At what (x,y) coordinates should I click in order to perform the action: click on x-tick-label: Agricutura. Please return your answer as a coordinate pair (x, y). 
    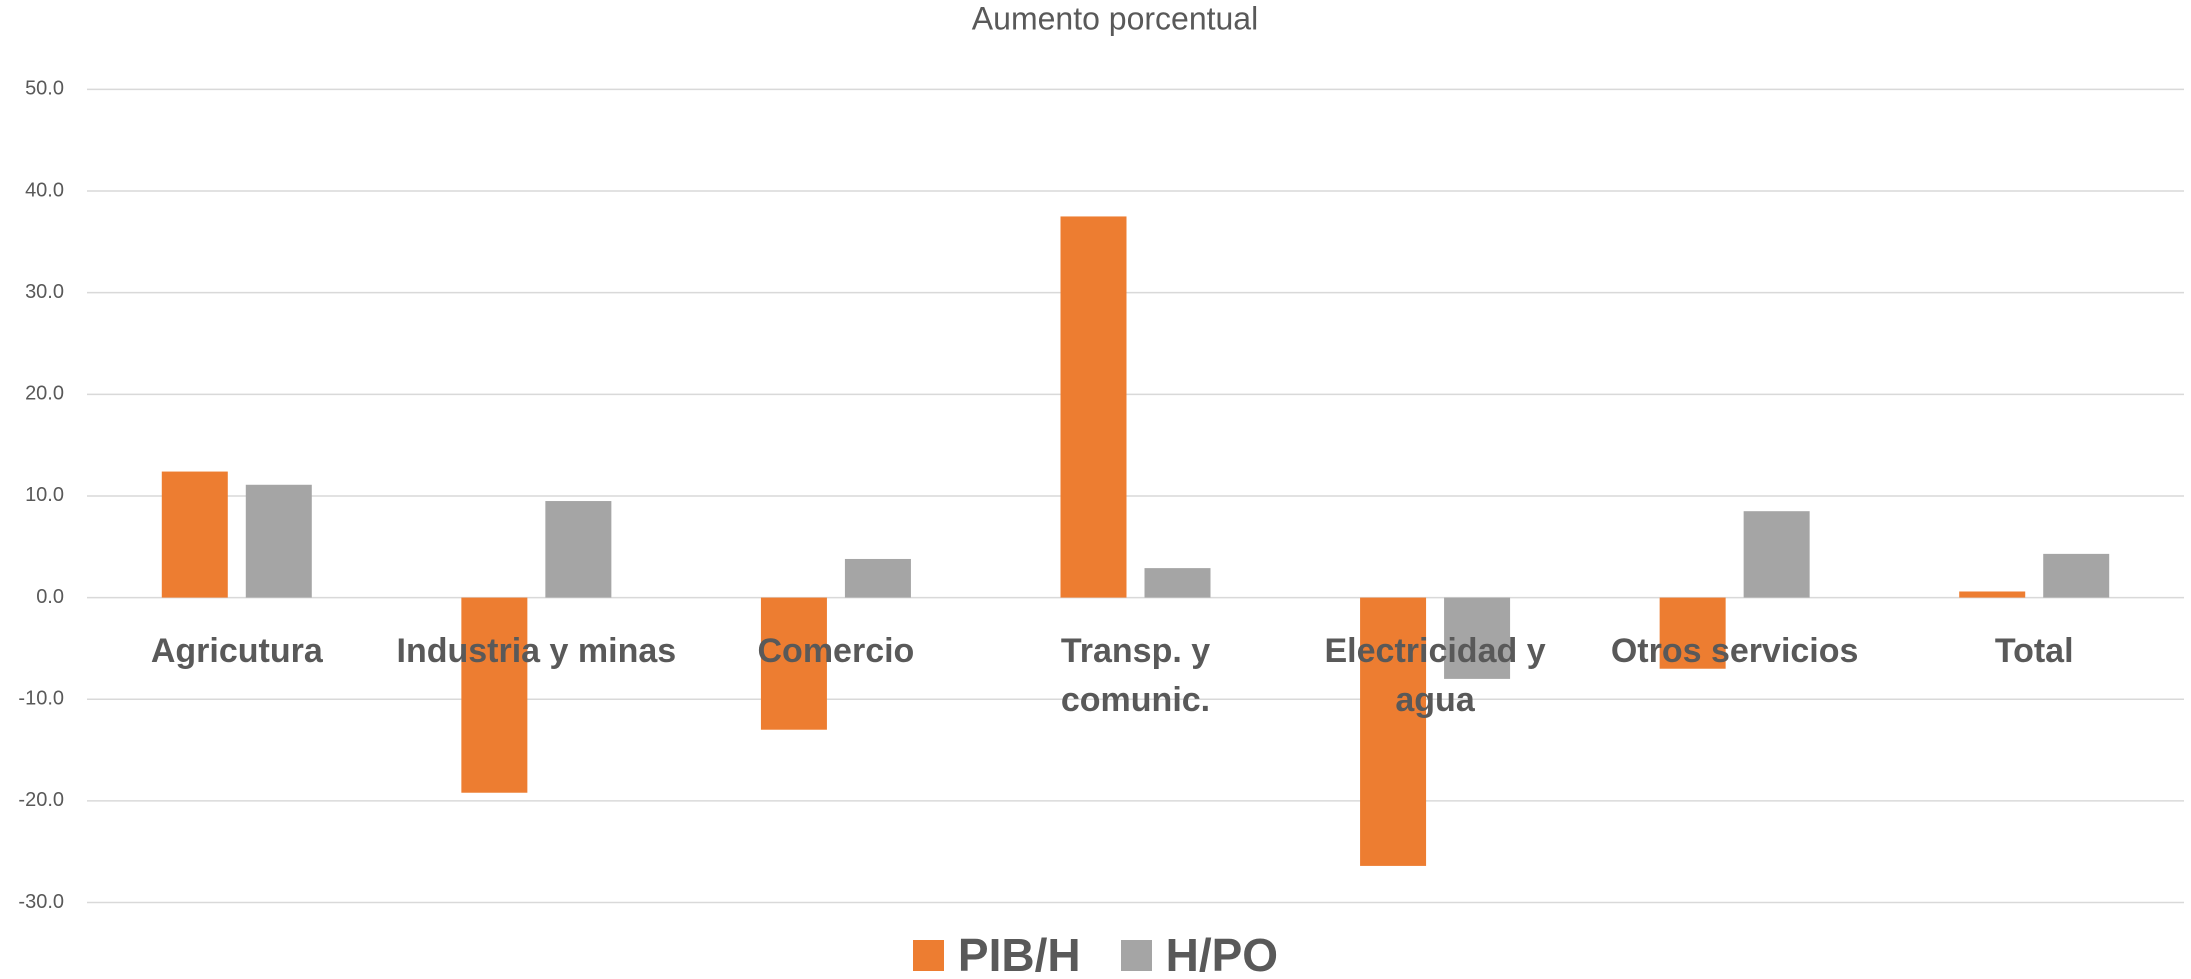
    Looking at the image, I should click on (236, 651).